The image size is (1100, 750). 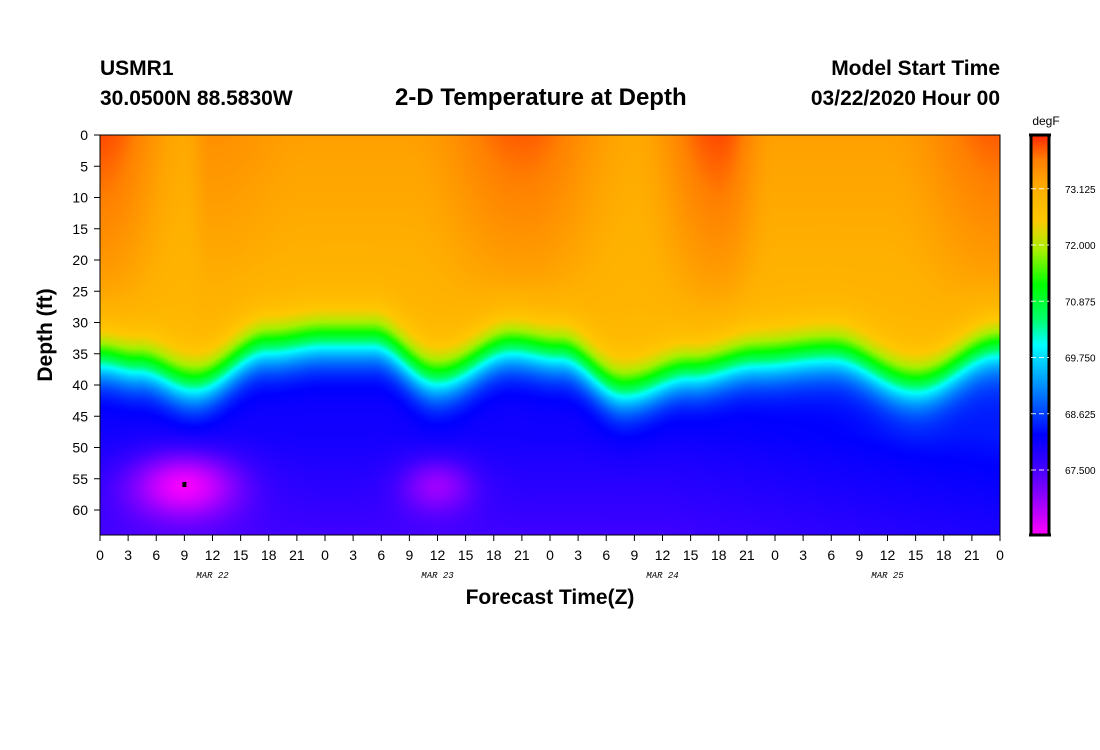 I want to click on y-tick-label: 0, so click(x=84, y=135).